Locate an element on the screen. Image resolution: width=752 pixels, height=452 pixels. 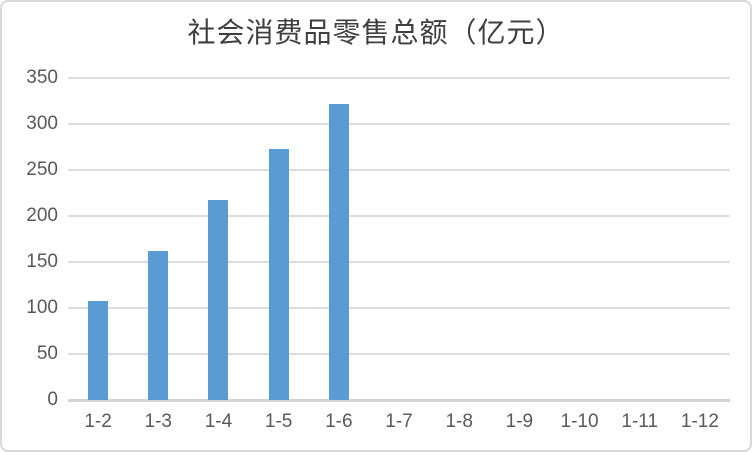
y-axis-tick-label: 50 is located at coordinates (47, 353).